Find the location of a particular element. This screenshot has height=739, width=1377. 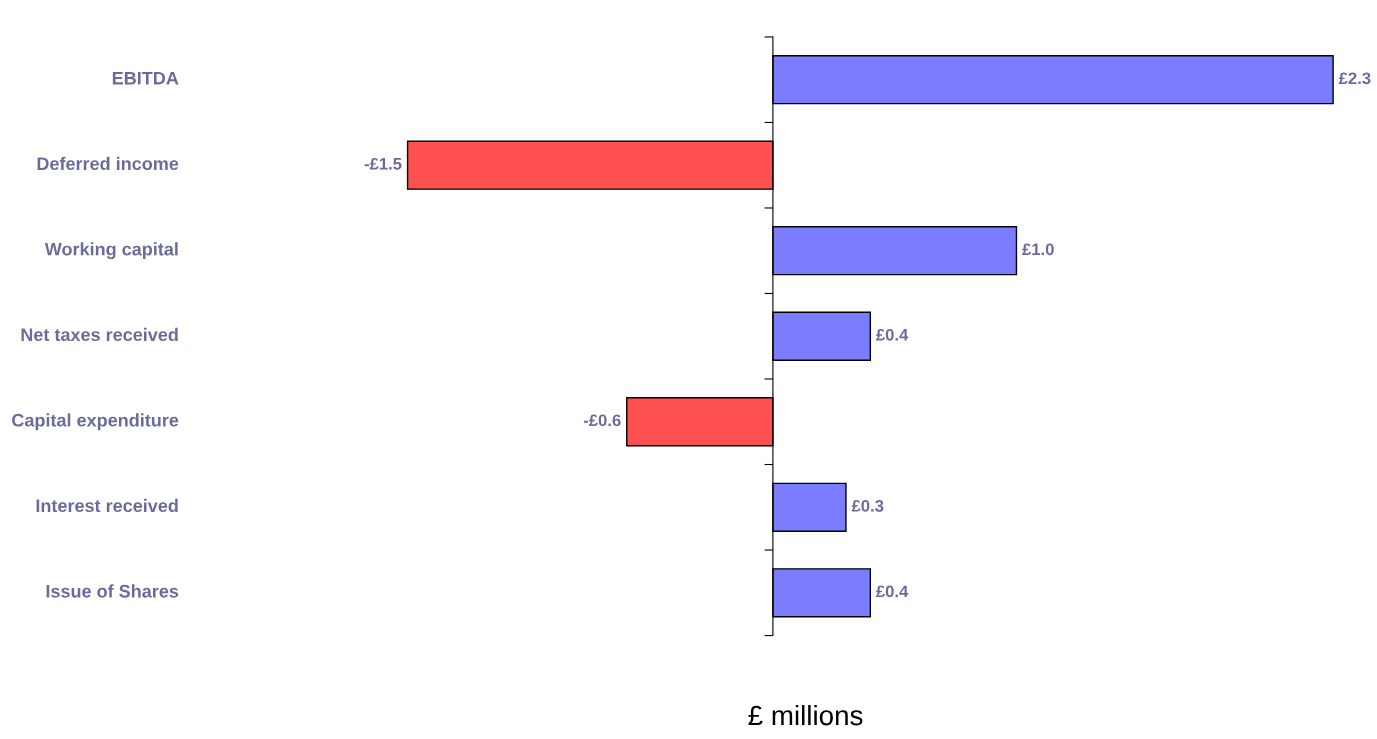

data-label: -£0.6 is located at coordinates (602, 420).